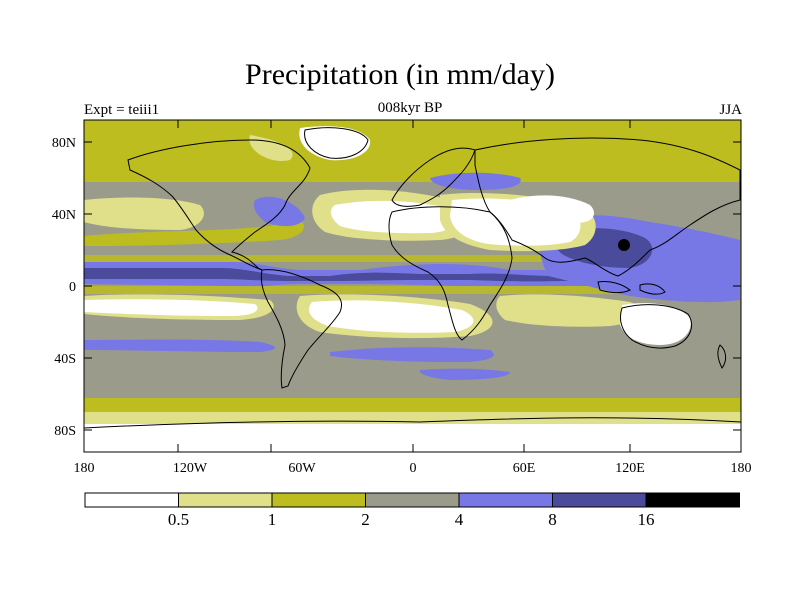 The width and height of the screenshot is (800, 600). Describe the element at coordinates (190, 468) in the screenshot. I see `lon-label-120w: 120W` at that location.